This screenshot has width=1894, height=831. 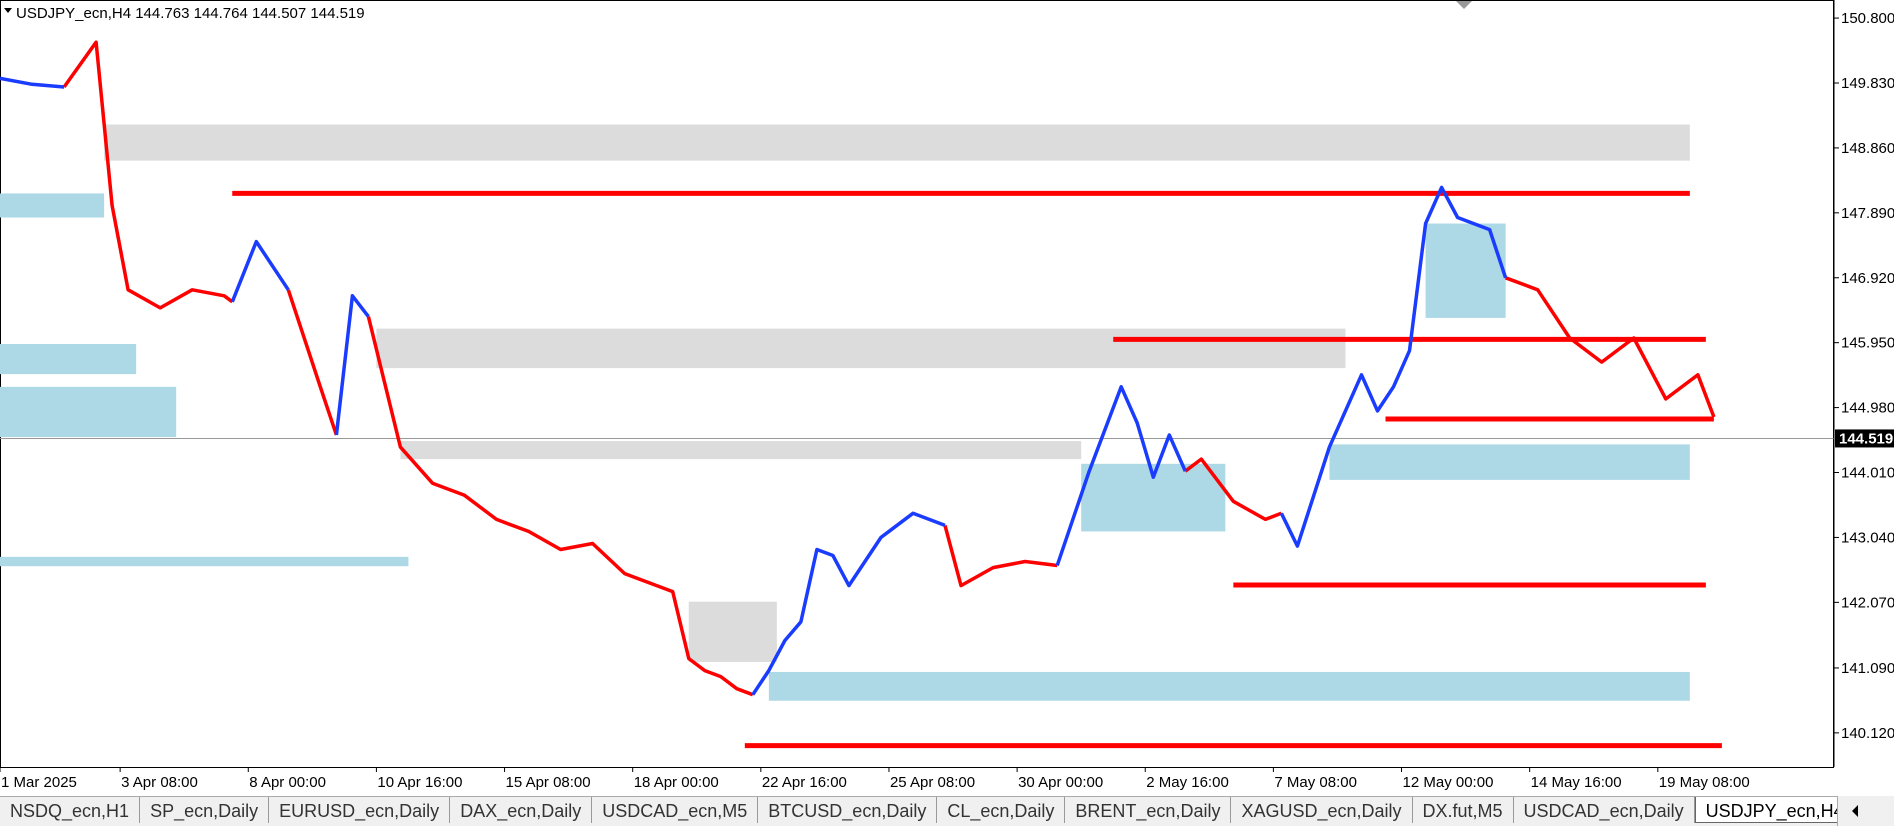 What do you see at coordinates (1867, 537) in the screenshot?
I see `y-tick-label: 143.040` at bounding box center [1867, 537].